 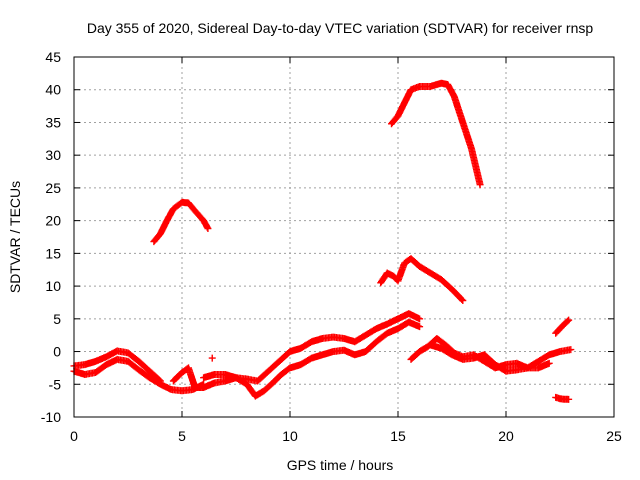 What do you see at coordinates (53, 221) in the screenshot?
I see `y-tick-label: 20` at bounding box center [53, 221].